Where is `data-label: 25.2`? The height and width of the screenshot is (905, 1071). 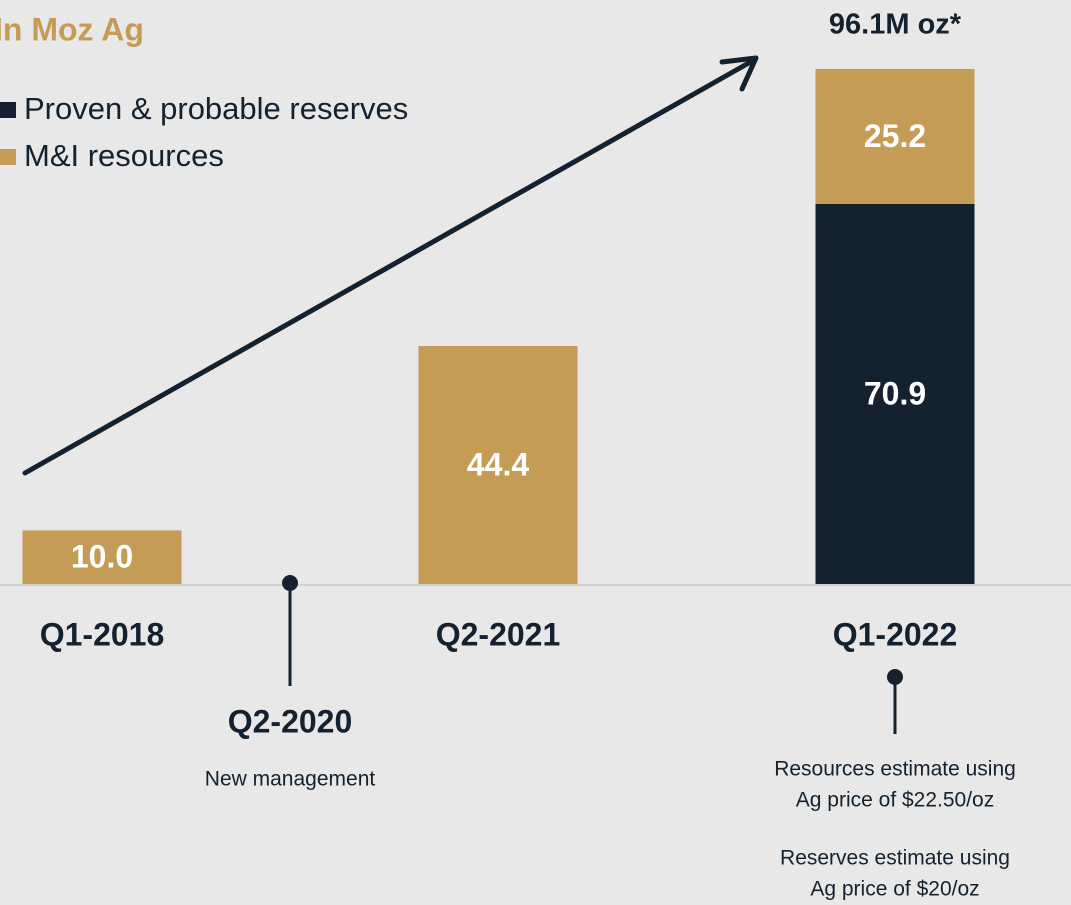
data-label: 25.2 is located at coordinates (895, 136).